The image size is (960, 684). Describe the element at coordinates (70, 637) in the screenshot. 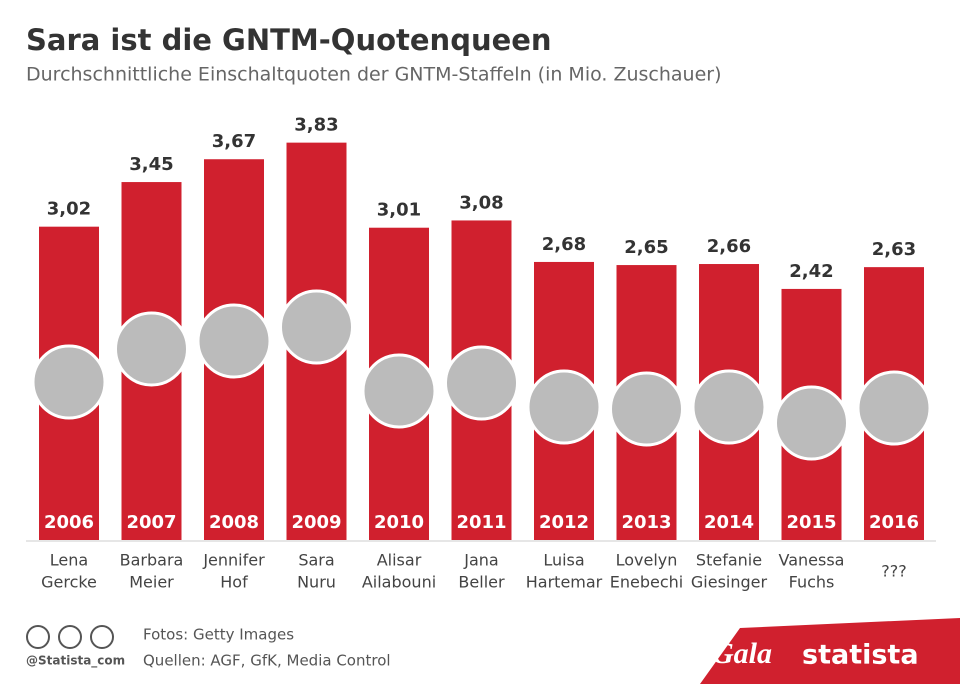

I see `cc-icons` at that location.